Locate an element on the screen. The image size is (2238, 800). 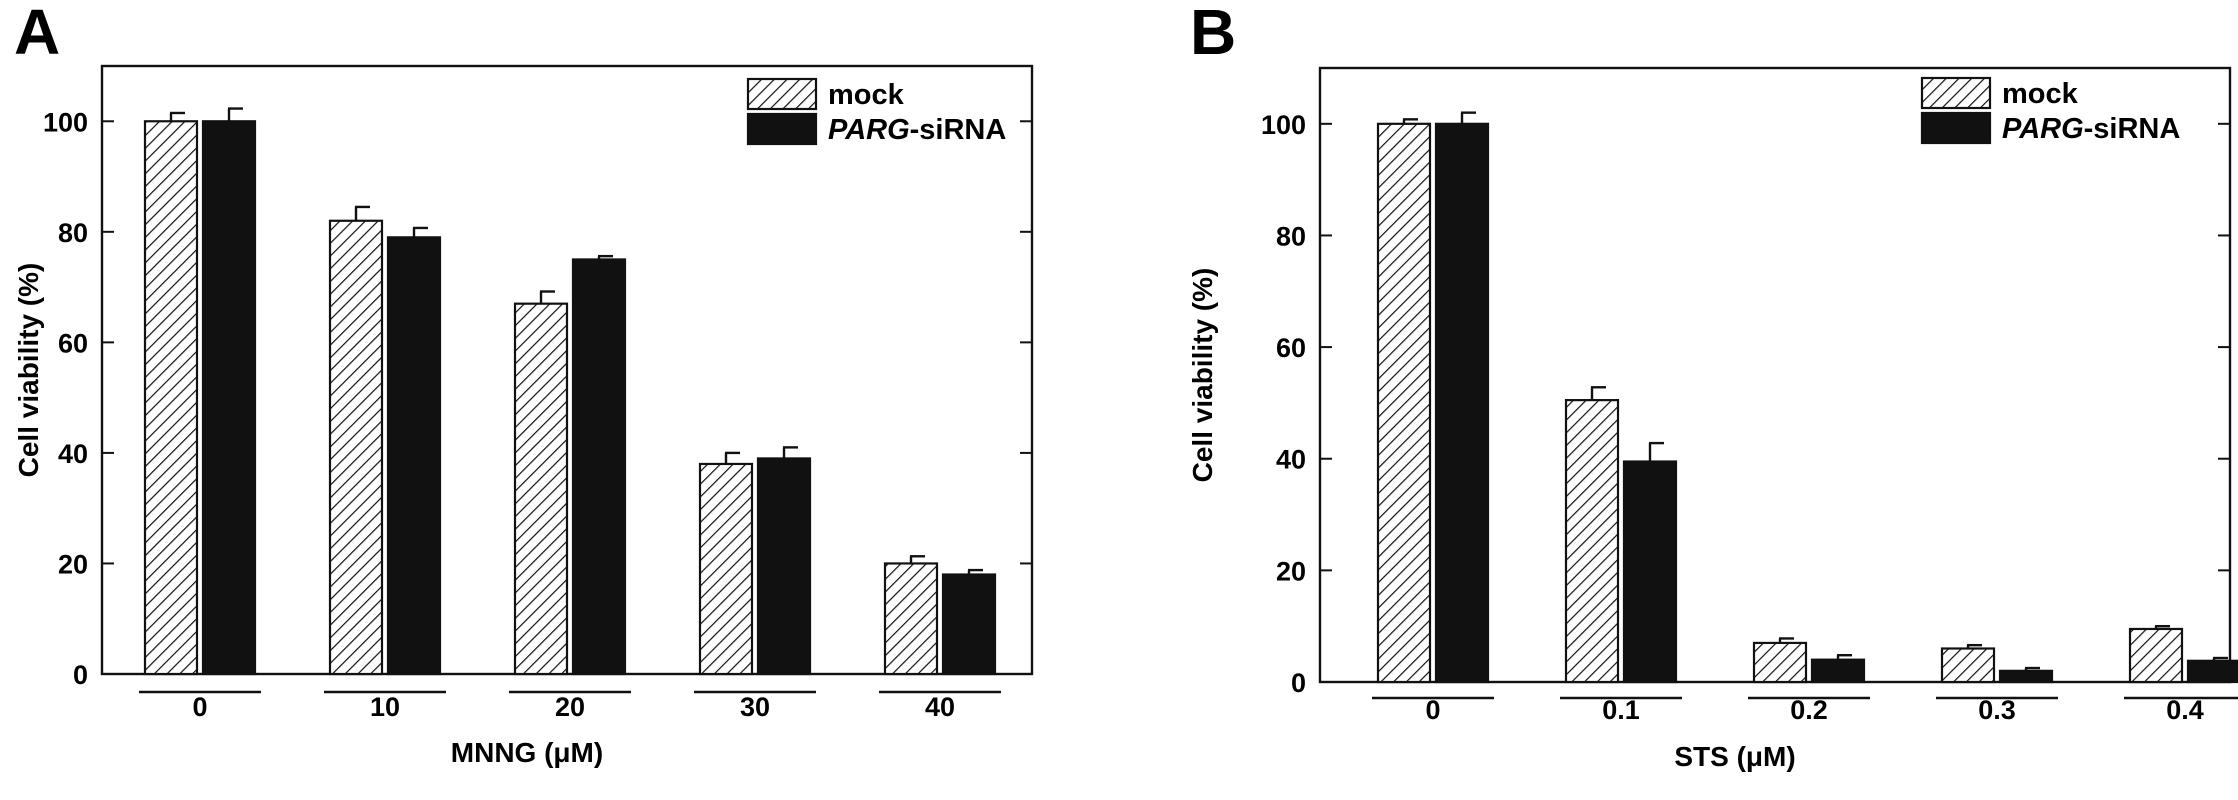
panel-letter: B is located at coordinates (1213, 34).